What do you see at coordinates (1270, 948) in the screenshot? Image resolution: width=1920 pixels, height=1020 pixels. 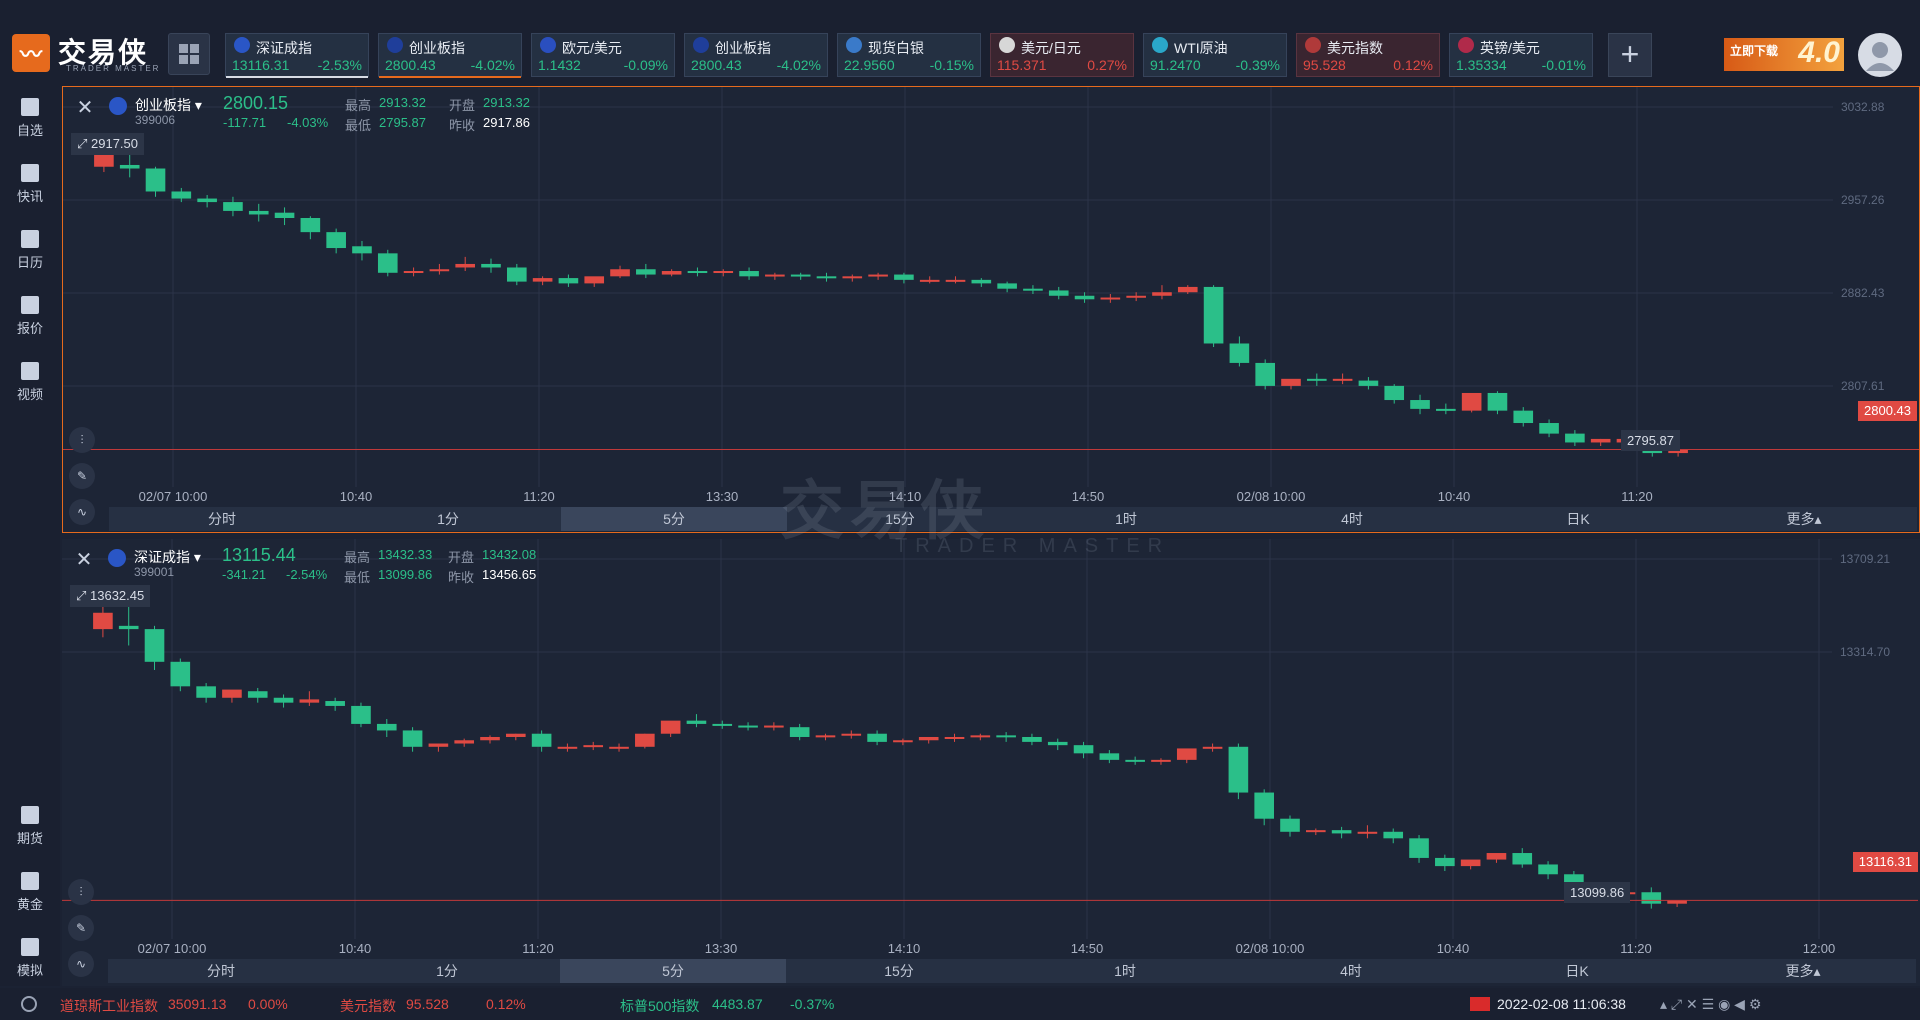 I see `x-tick-label: 02/08 10:00` at bounding box center [1270, 948].